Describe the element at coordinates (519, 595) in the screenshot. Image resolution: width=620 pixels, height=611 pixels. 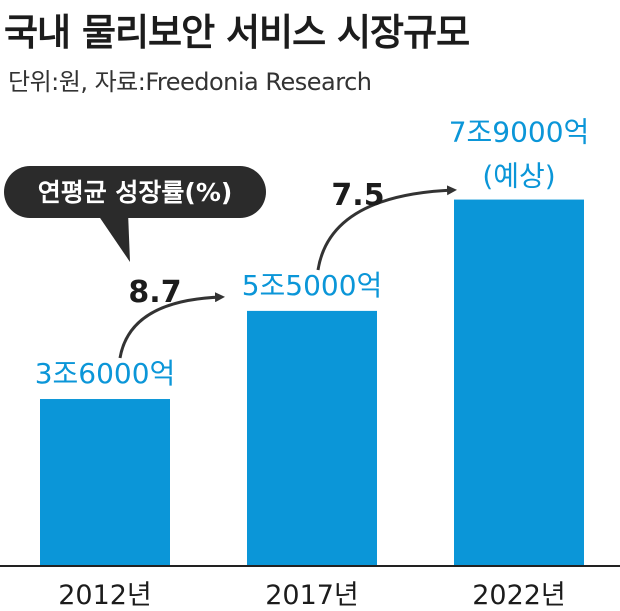
I see `x-tick-label-2: 2022년` at that location.